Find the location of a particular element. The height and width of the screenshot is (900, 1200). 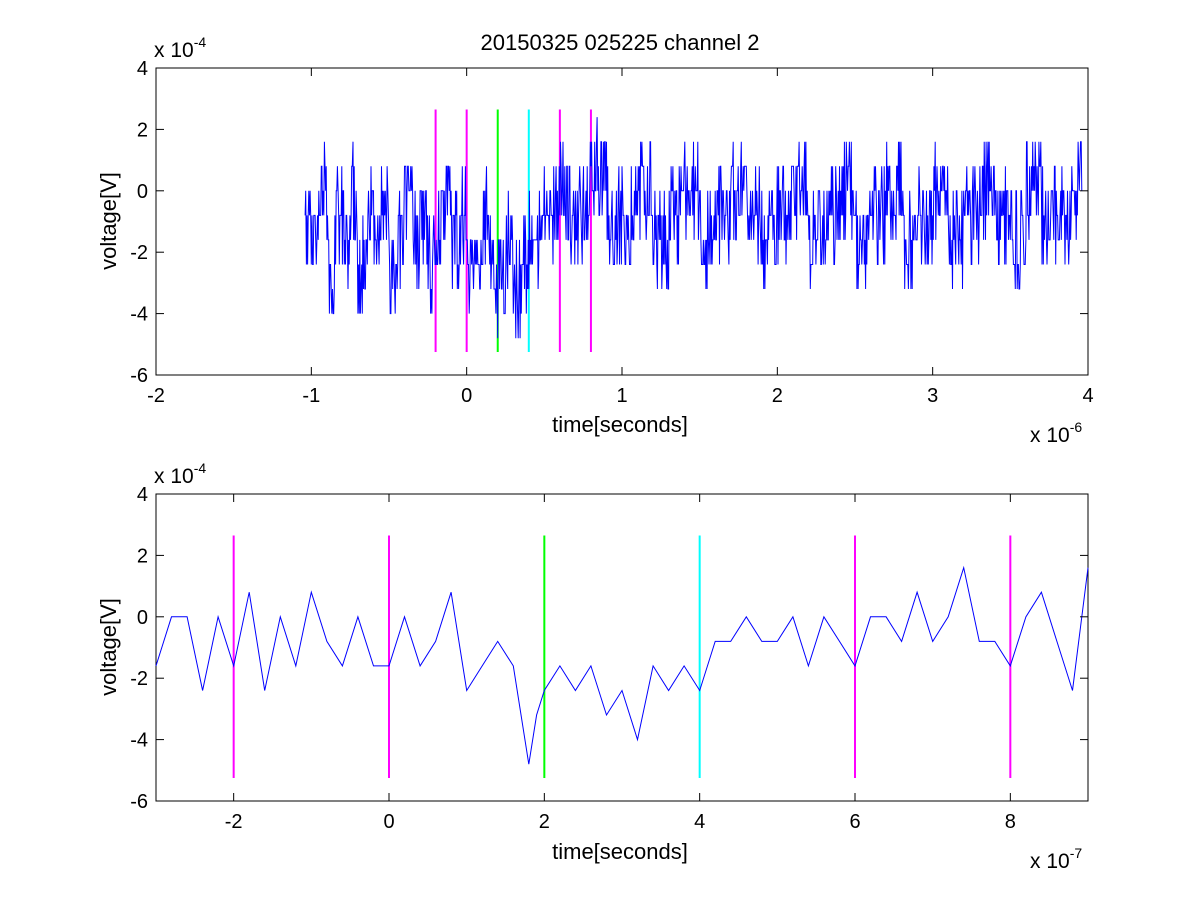

bottom-y-exponent: x 10-4 is located at coordinates (180, 474).